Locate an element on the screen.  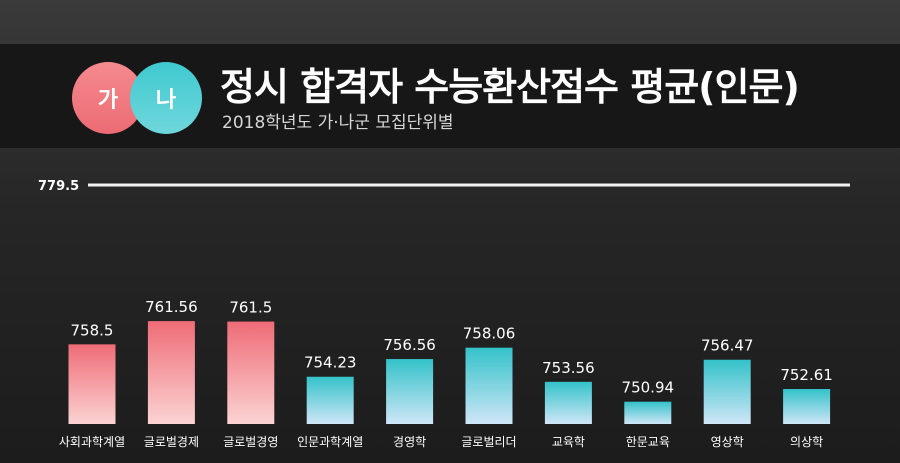
page-title: 정시 합격자 수능환산점수 평균(인문) is located at coordinates (510, 87).